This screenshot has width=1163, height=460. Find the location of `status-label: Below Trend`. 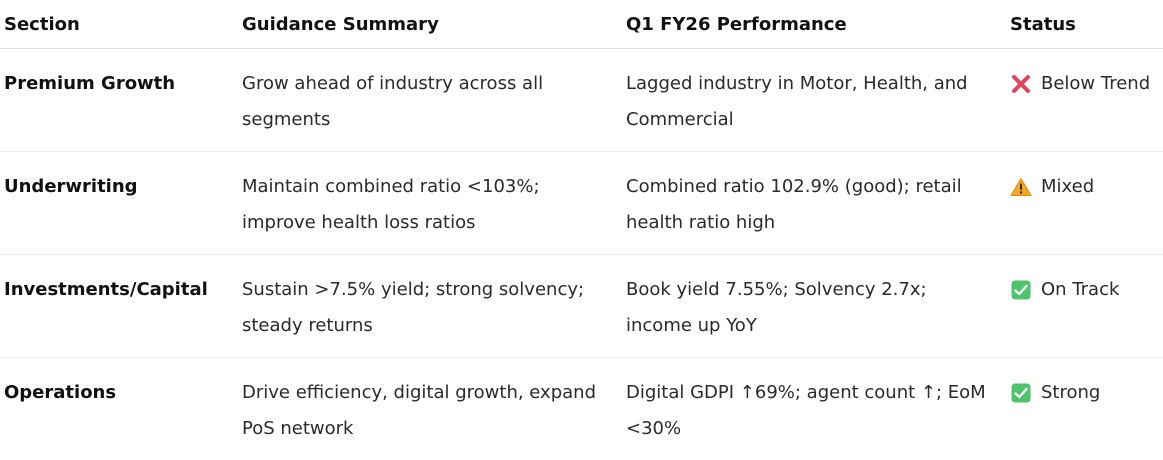

status-label: Below Trend is located at coordinates (1095, 84).